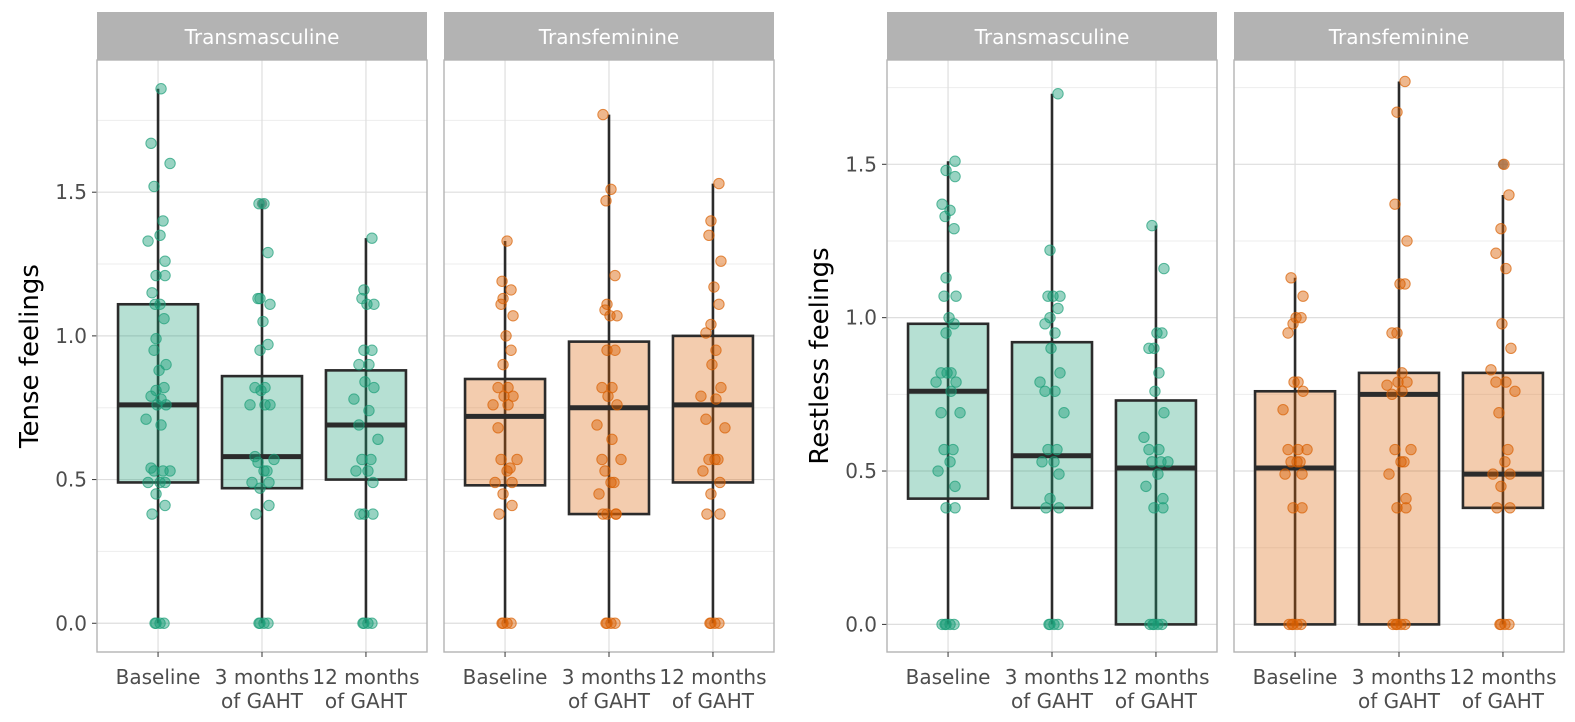 This screenshot has height=722, width=1575. Describe the element at coordinates (712, 677) in the screenshot. I see `x-tick-label: 12 months` at that location.